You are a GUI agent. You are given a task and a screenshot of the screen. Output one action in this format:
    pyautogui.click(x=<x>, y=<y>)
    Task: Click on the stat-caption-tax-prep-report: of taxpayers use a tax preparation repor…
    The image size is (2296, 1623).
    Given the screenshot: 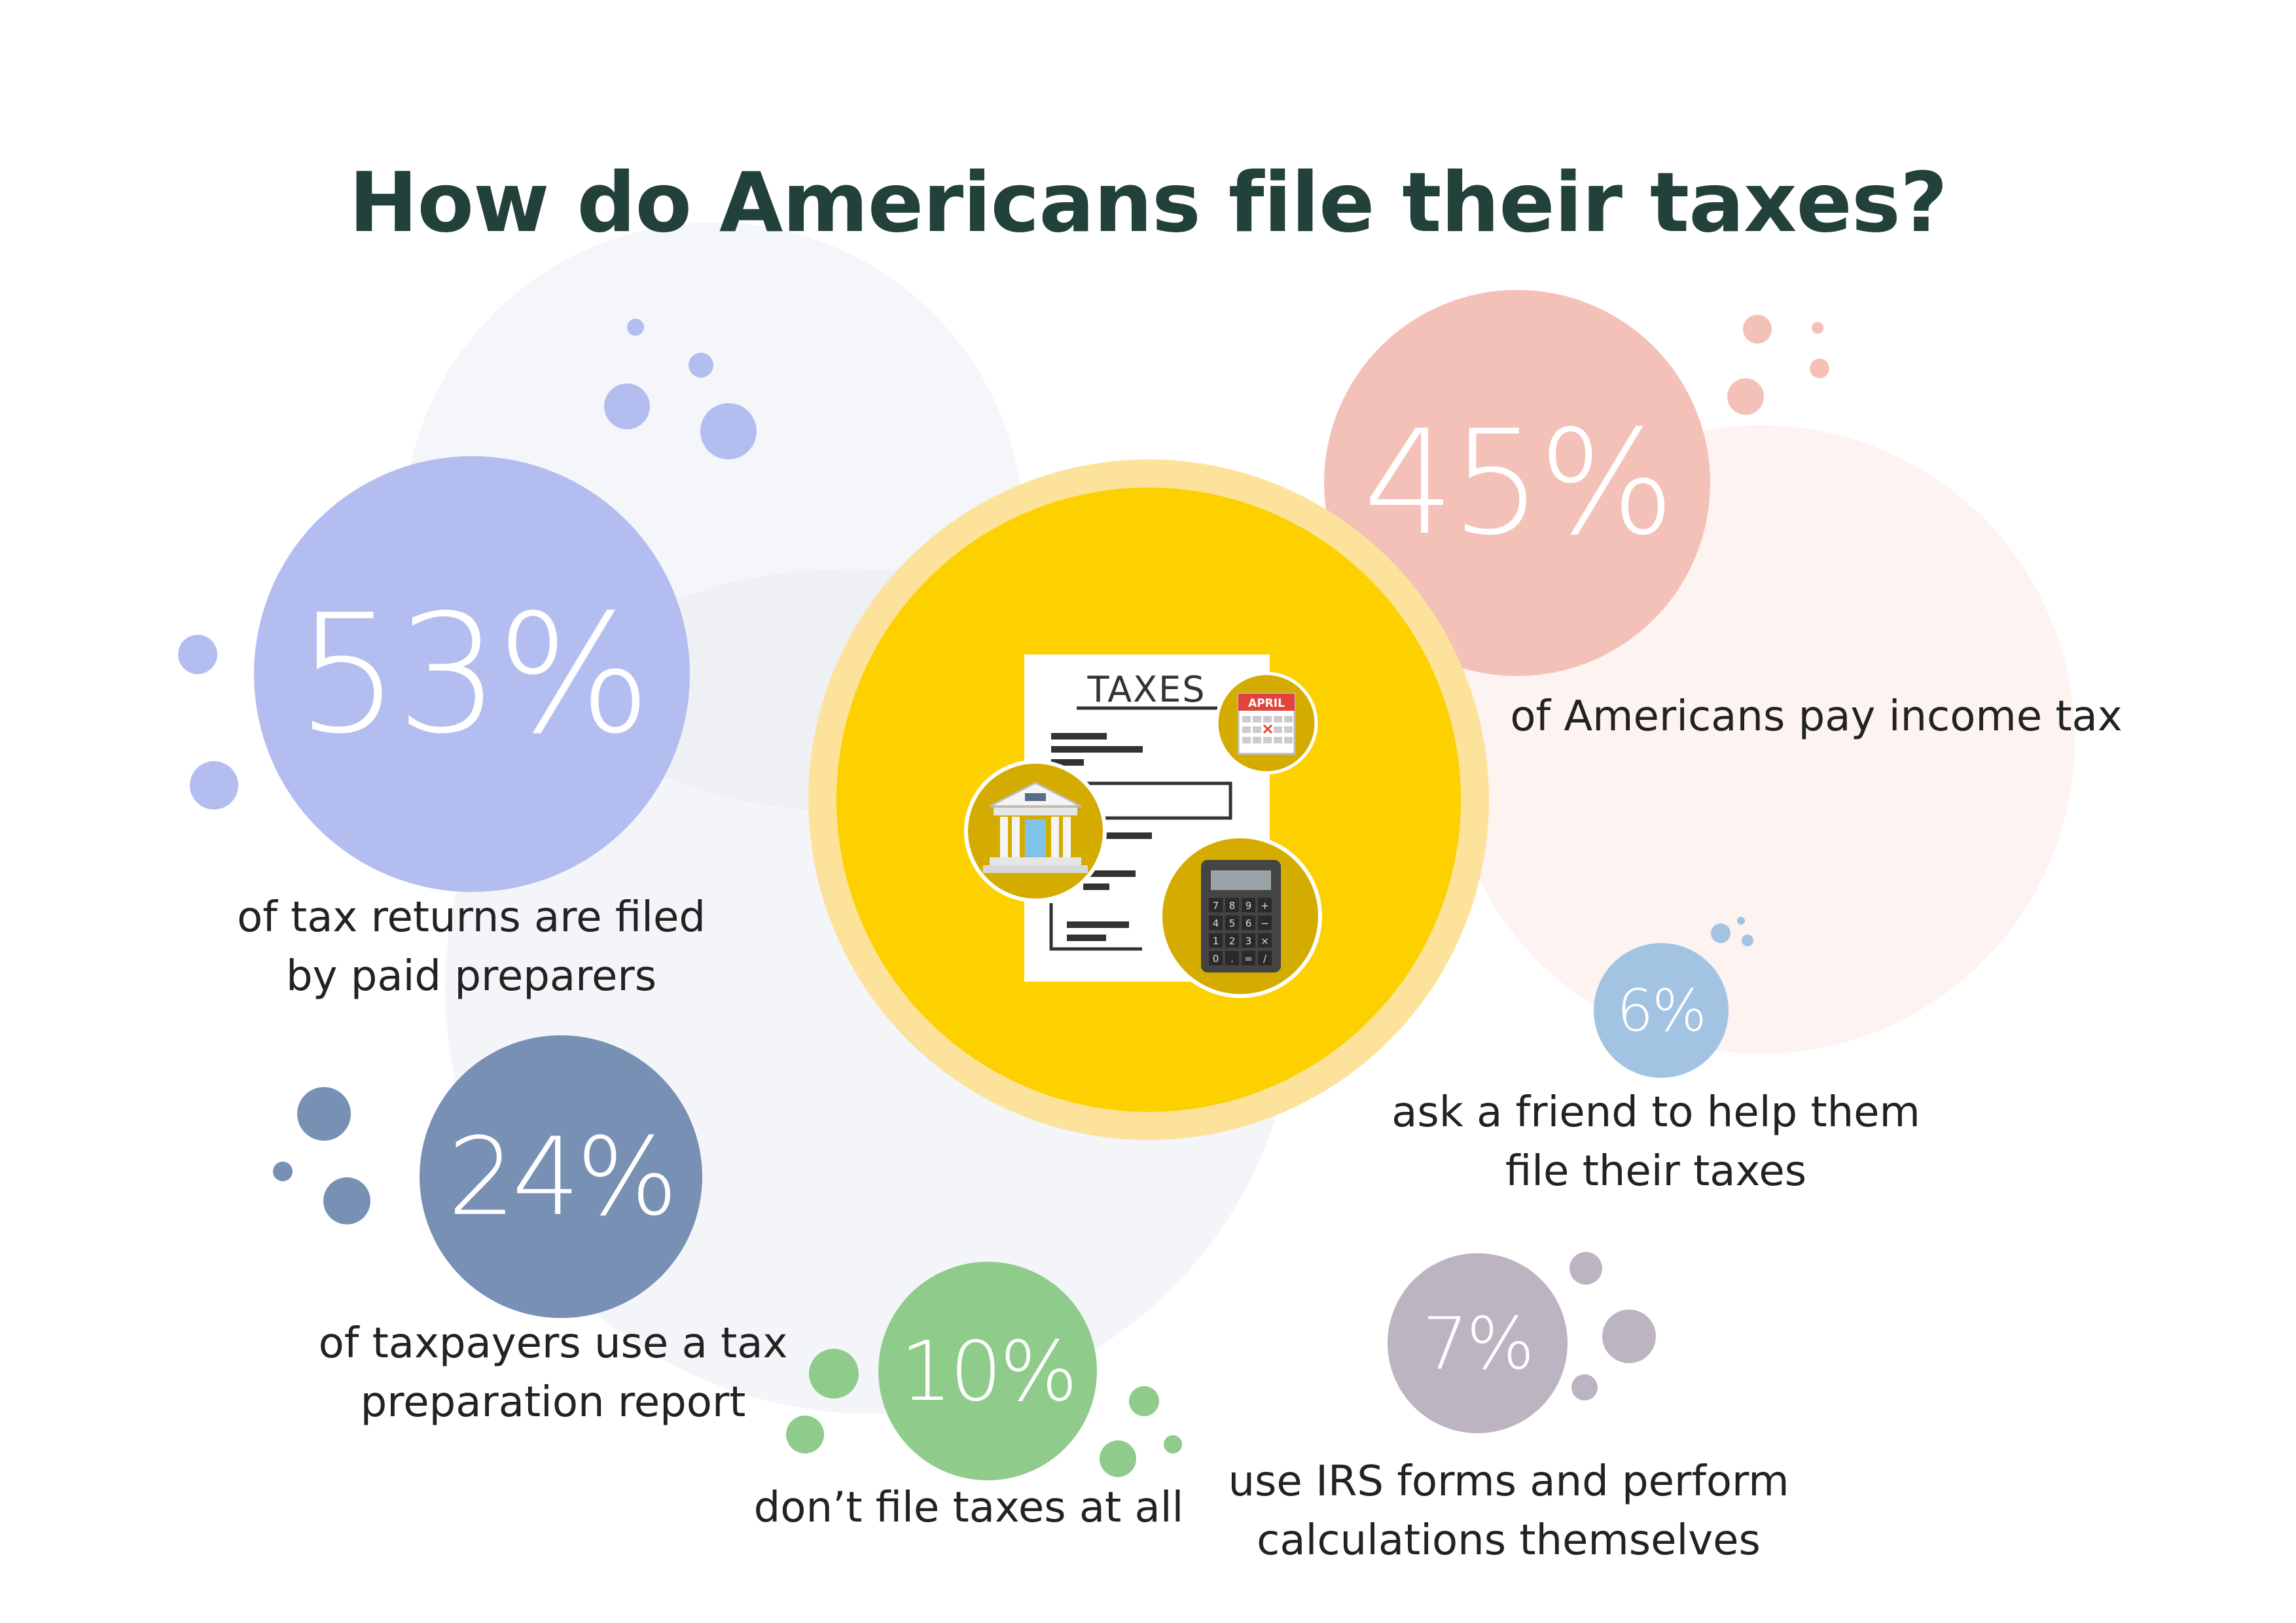 What is the action you would take?
    pyautogui.click(x=553, y=1373)
    